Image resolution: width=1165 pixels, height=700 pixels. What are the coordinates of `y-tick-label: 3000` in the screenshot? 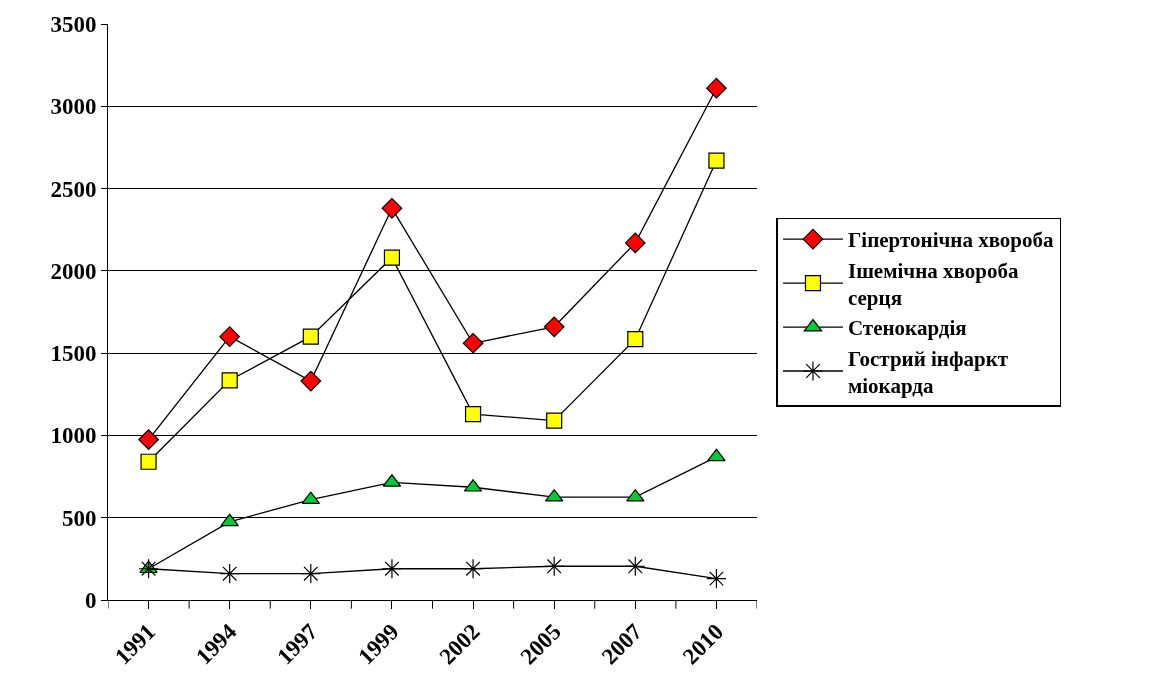 It's located at (73, 107).